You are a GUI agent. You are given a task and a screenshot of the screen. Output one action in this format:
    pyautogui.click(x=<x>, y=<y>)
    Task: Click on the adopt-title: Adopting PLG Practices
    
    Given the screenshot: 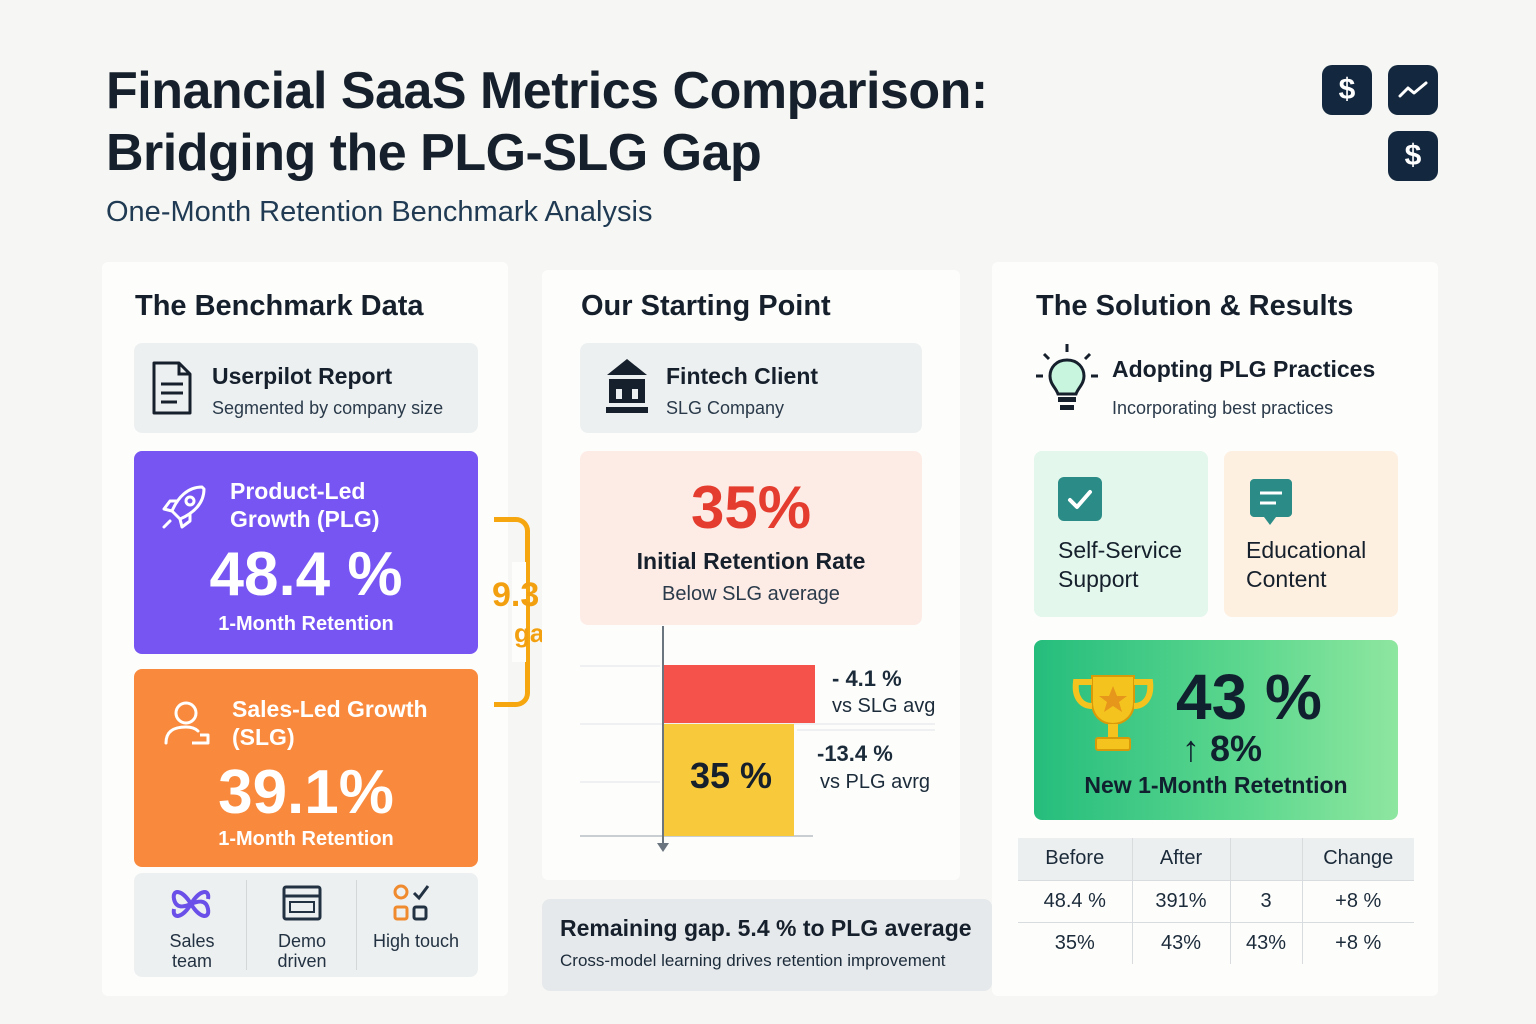 What is the action you would take?
    pyautogui.click(x=1244, y=369)
    